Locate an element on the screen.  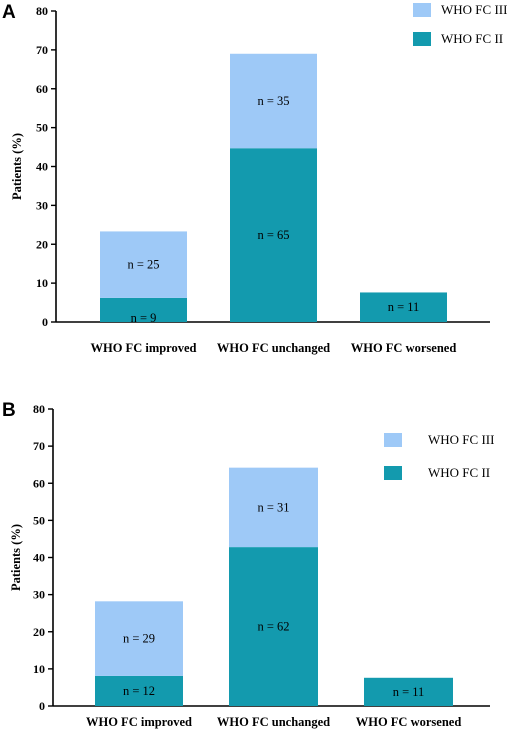
bar-data-label: n = 25 is located at coordinates (143, 265).